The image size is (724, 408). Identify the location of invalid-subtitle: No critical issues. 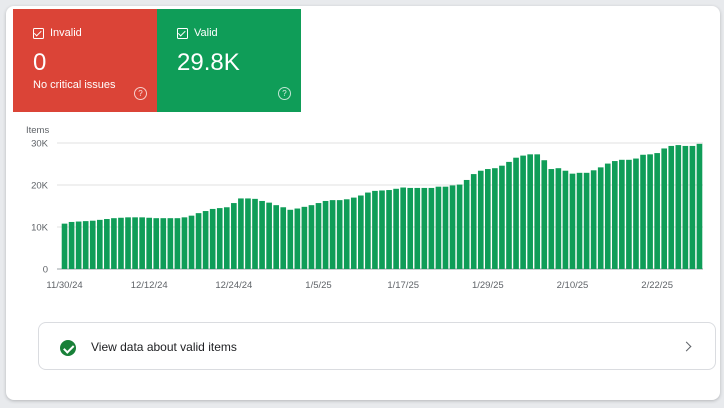
(74, 85).